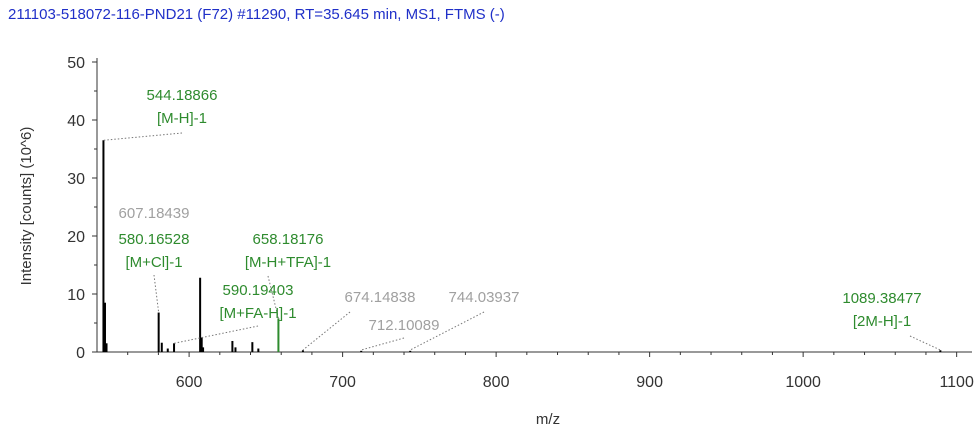 This screenshot has height=430, width=975. I want to click on x-axis-label: m/z, so click(548, 419).